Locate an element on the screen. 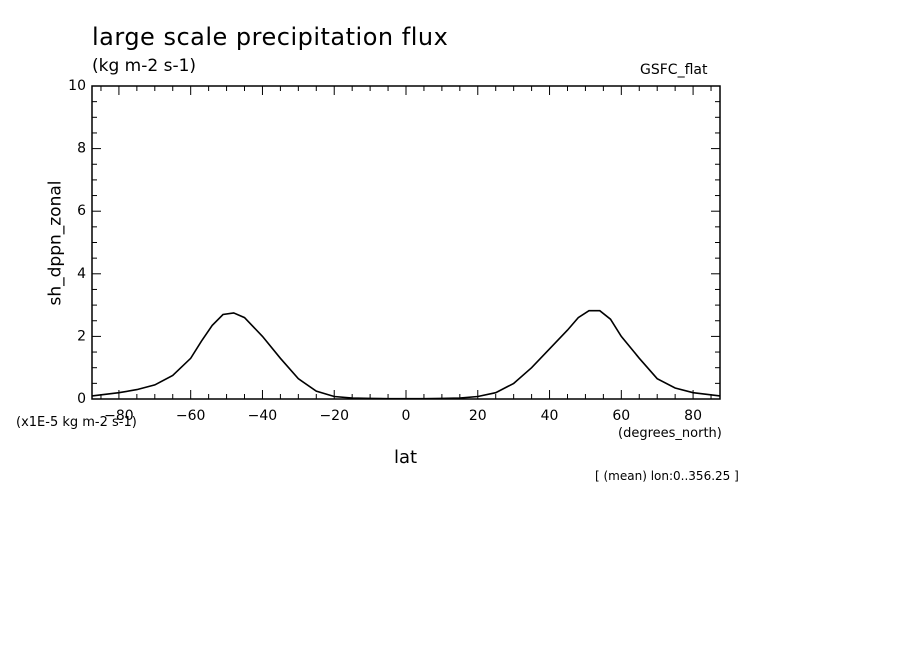 The height and width of the screenshot is (654, 904). y-tick-label: 0 is located at coordinates (81, 399).